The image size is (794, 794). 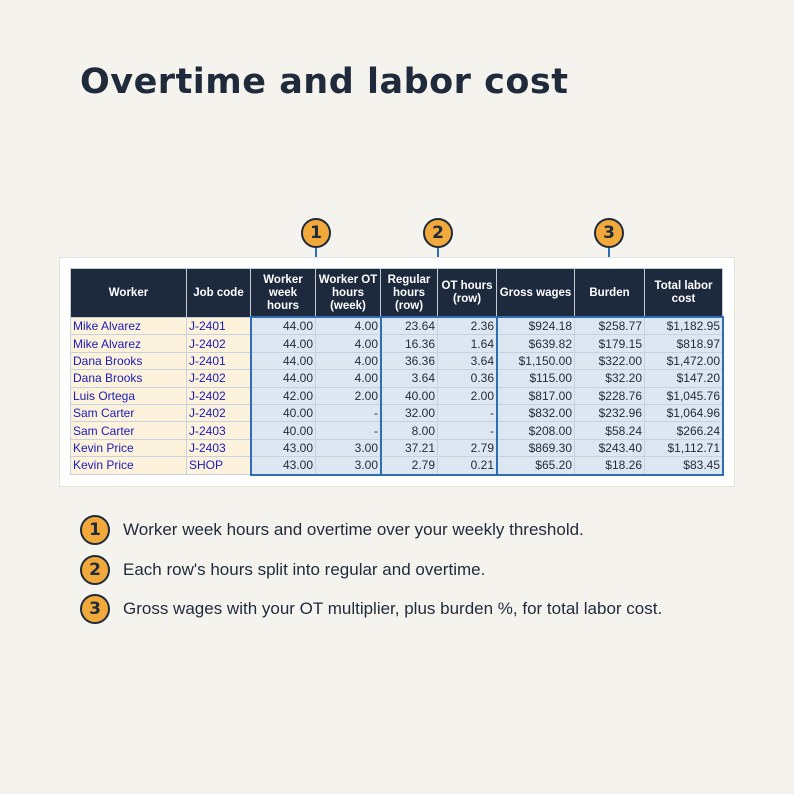 What do you see at coordinates (283, 395) in the screenshot?
I see `cell-worker-week-hours: 42.00` at bounding box center [283, 395].